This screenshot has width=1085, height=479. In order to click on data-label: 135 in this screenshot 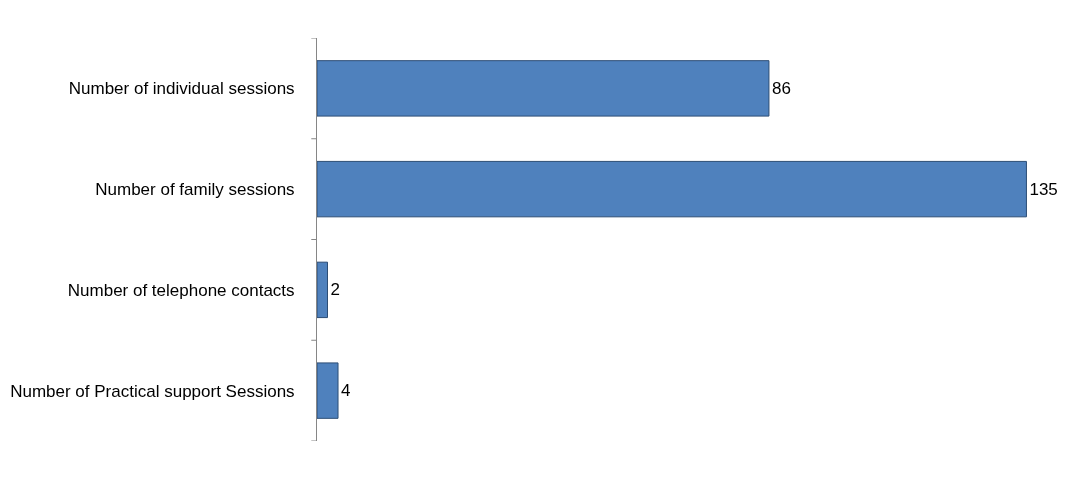, I will do `click(1043, 189)`.